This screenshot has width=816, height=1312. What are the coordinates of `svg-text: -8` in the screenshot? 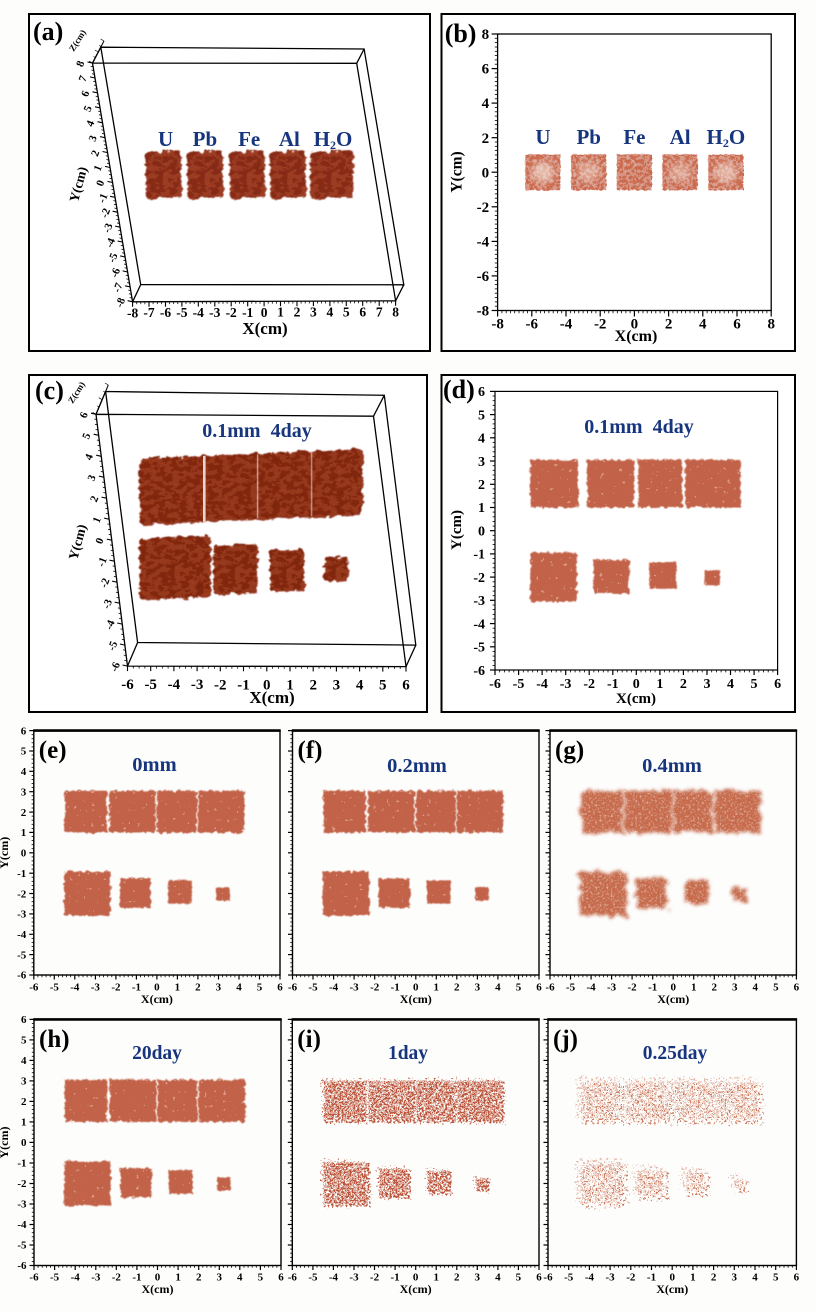 It's located at (483, 312).